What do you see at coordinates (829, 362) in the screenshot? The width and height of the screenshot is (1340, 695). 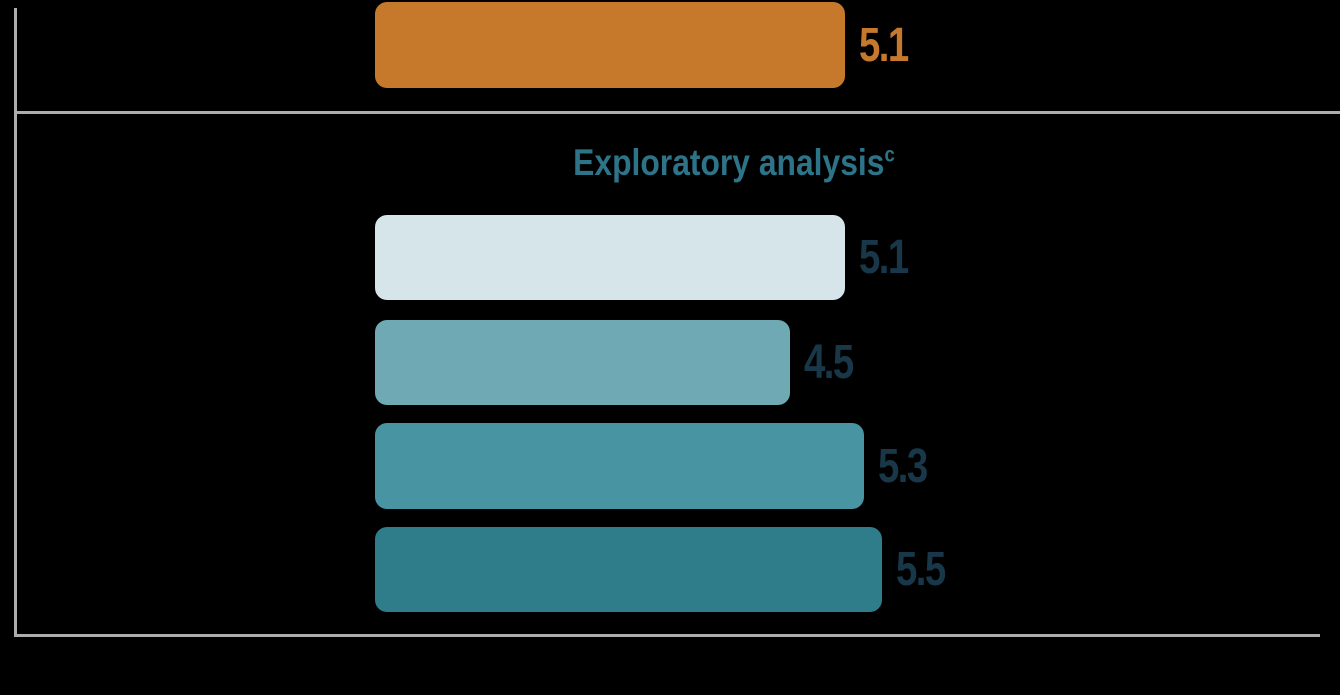 I see `bar-value-label-exploratory-2: 4.5` at bounding box center [829, 362].